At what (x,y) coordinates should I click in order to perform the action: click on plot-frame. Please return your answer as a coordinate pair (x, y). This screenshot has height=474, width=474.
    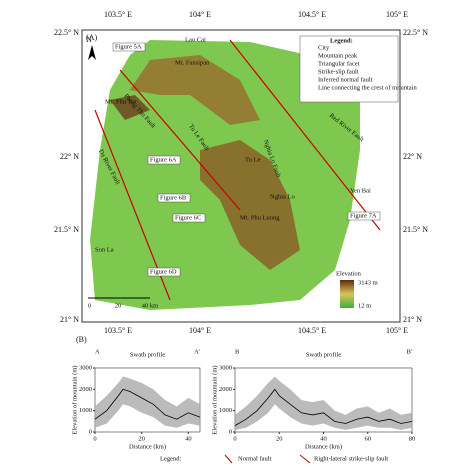
    Looking at the image, I should click on (147, 400).